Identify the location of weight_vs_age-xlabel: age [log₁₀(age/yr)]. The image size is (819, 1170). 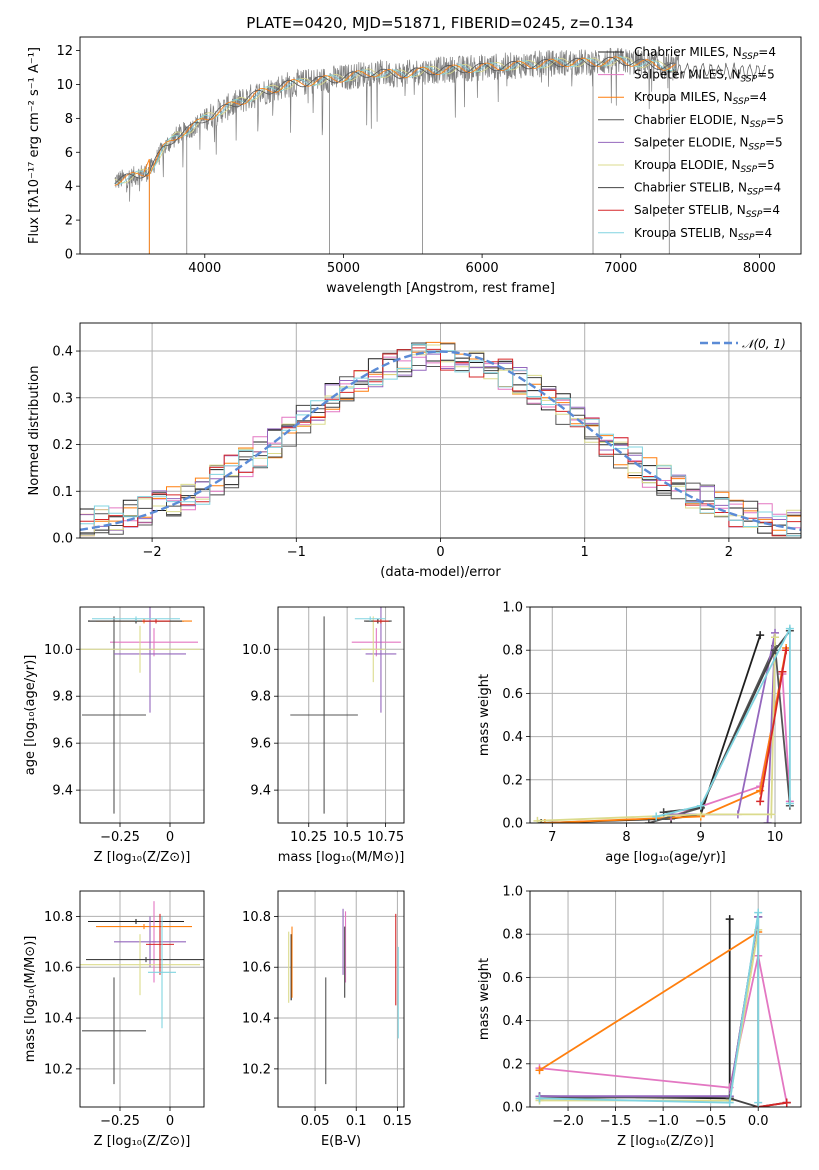
(665, 857).